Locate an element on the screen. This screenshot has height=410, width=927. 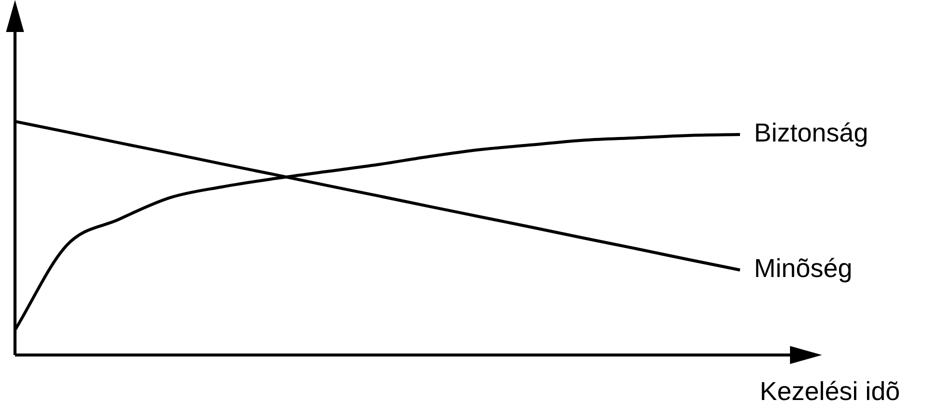
x-axis-title: Kezelési idõ is located at coordinates (830, 391).